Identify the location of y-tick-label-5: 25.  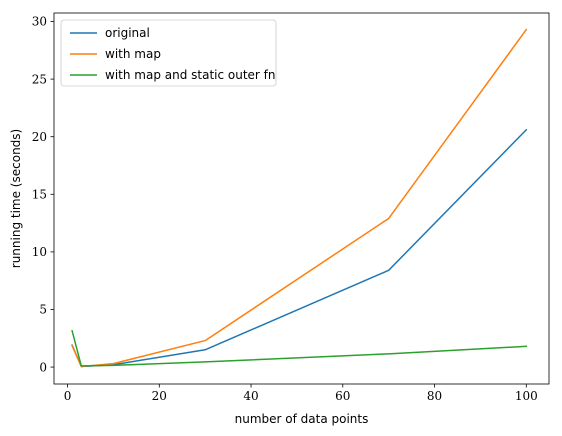
(39, 79).